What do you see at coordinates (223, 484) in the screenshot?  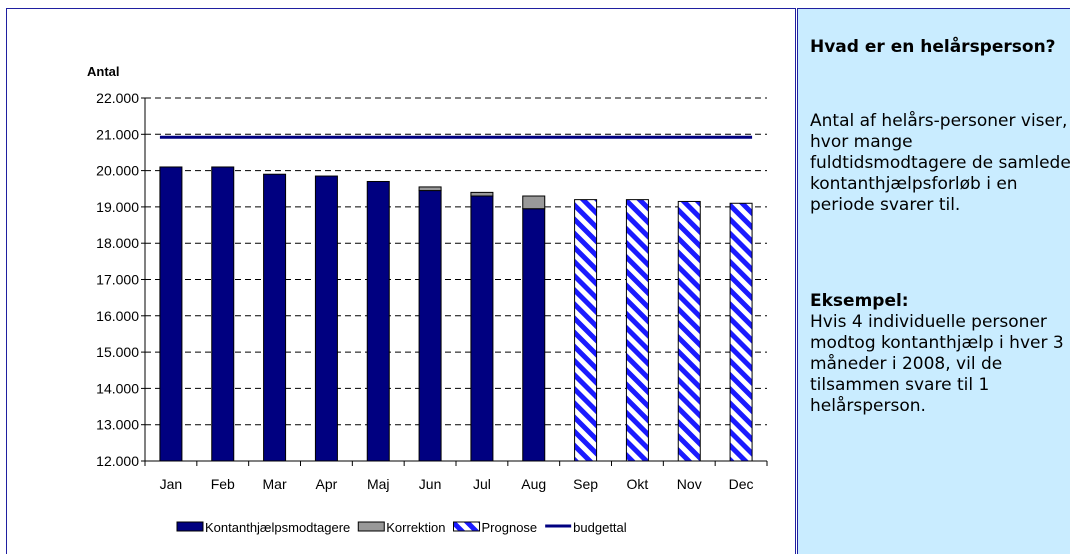 I see `x-tick-label: Feb` at bounding box center [223, 484].